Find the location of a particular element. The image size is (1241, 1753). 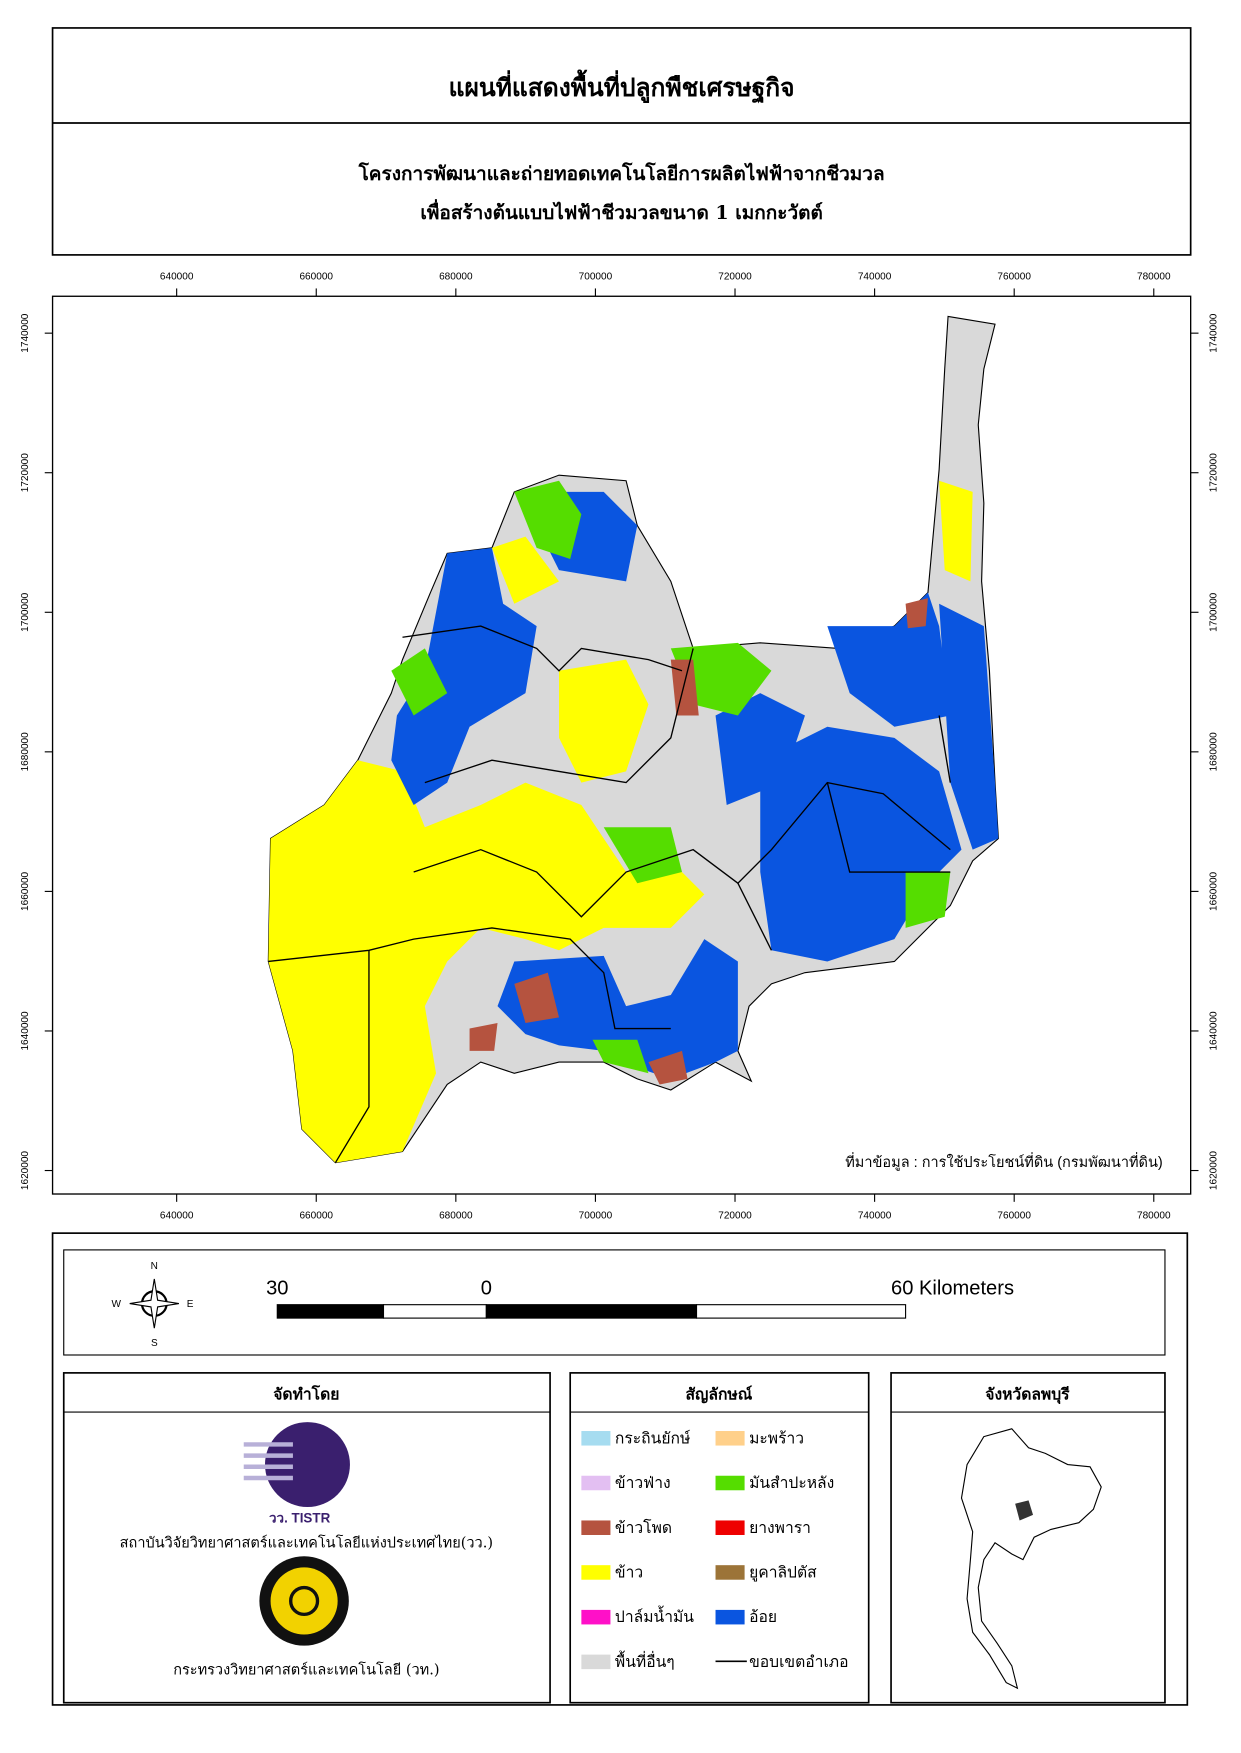

legend-label: กระถินยักษ์ is located at coordinates (653, 1437).